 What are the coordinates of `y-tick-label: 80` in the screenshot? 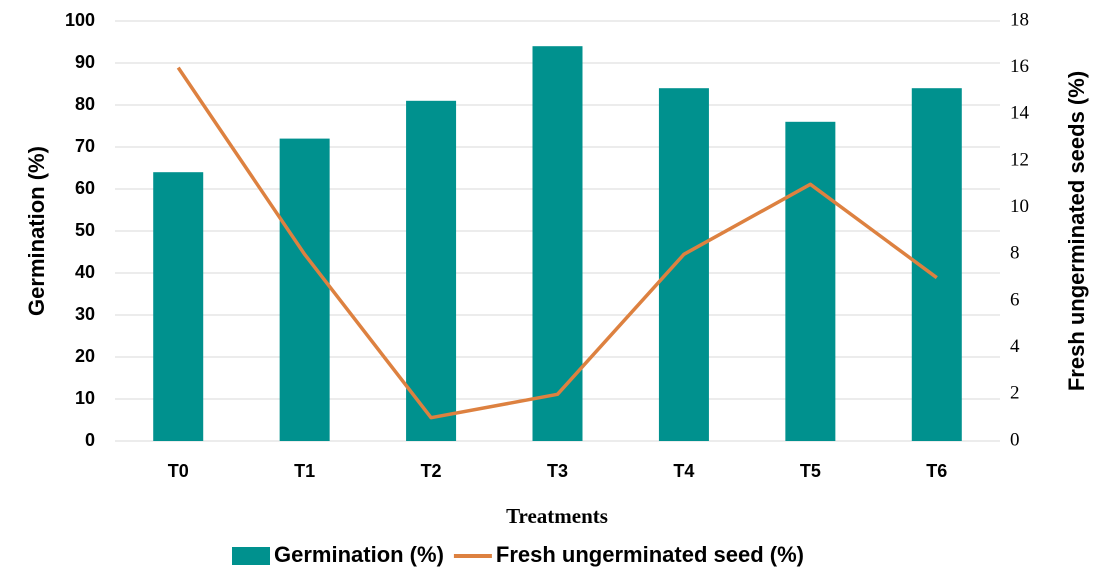 It's located at (85, 104).